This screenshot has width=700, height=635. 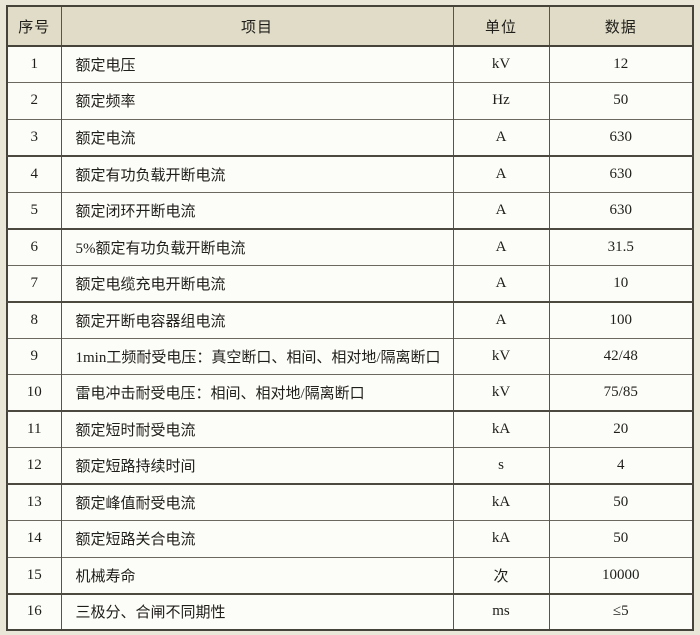 I want to click on table-row: 16 三极分、合闸不同期性 ms ≤5, so click(x=350, y=611).